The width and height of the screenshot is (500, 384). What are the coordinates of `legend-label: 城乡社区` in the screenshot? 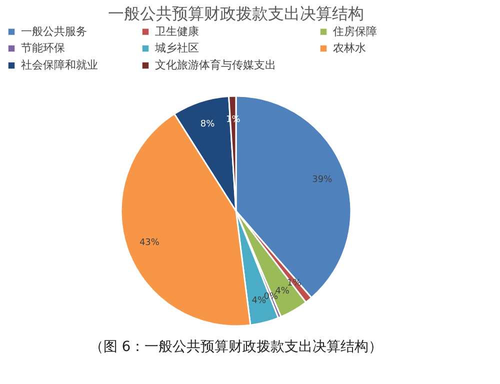 It's located at (176, 48).